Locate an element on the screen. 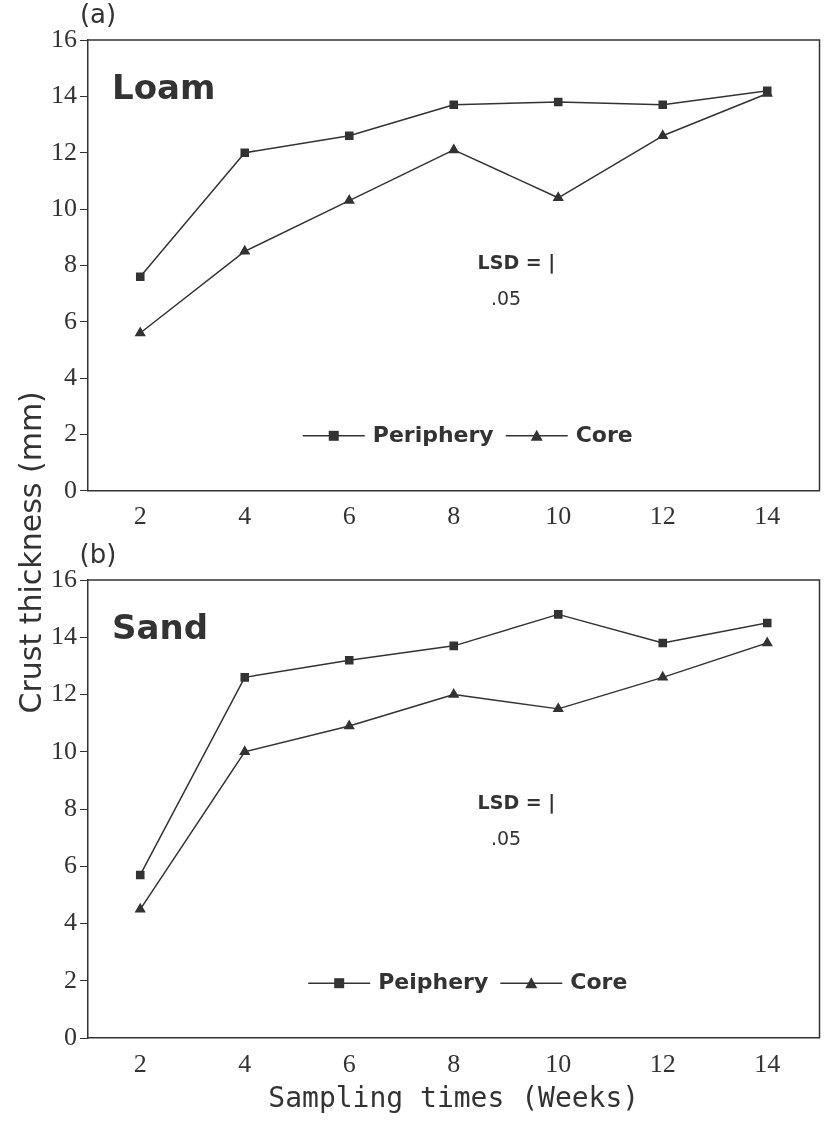 This screenshot has width=826, height=1121. legend-label: Periphery is located at coordinates (433, 434).